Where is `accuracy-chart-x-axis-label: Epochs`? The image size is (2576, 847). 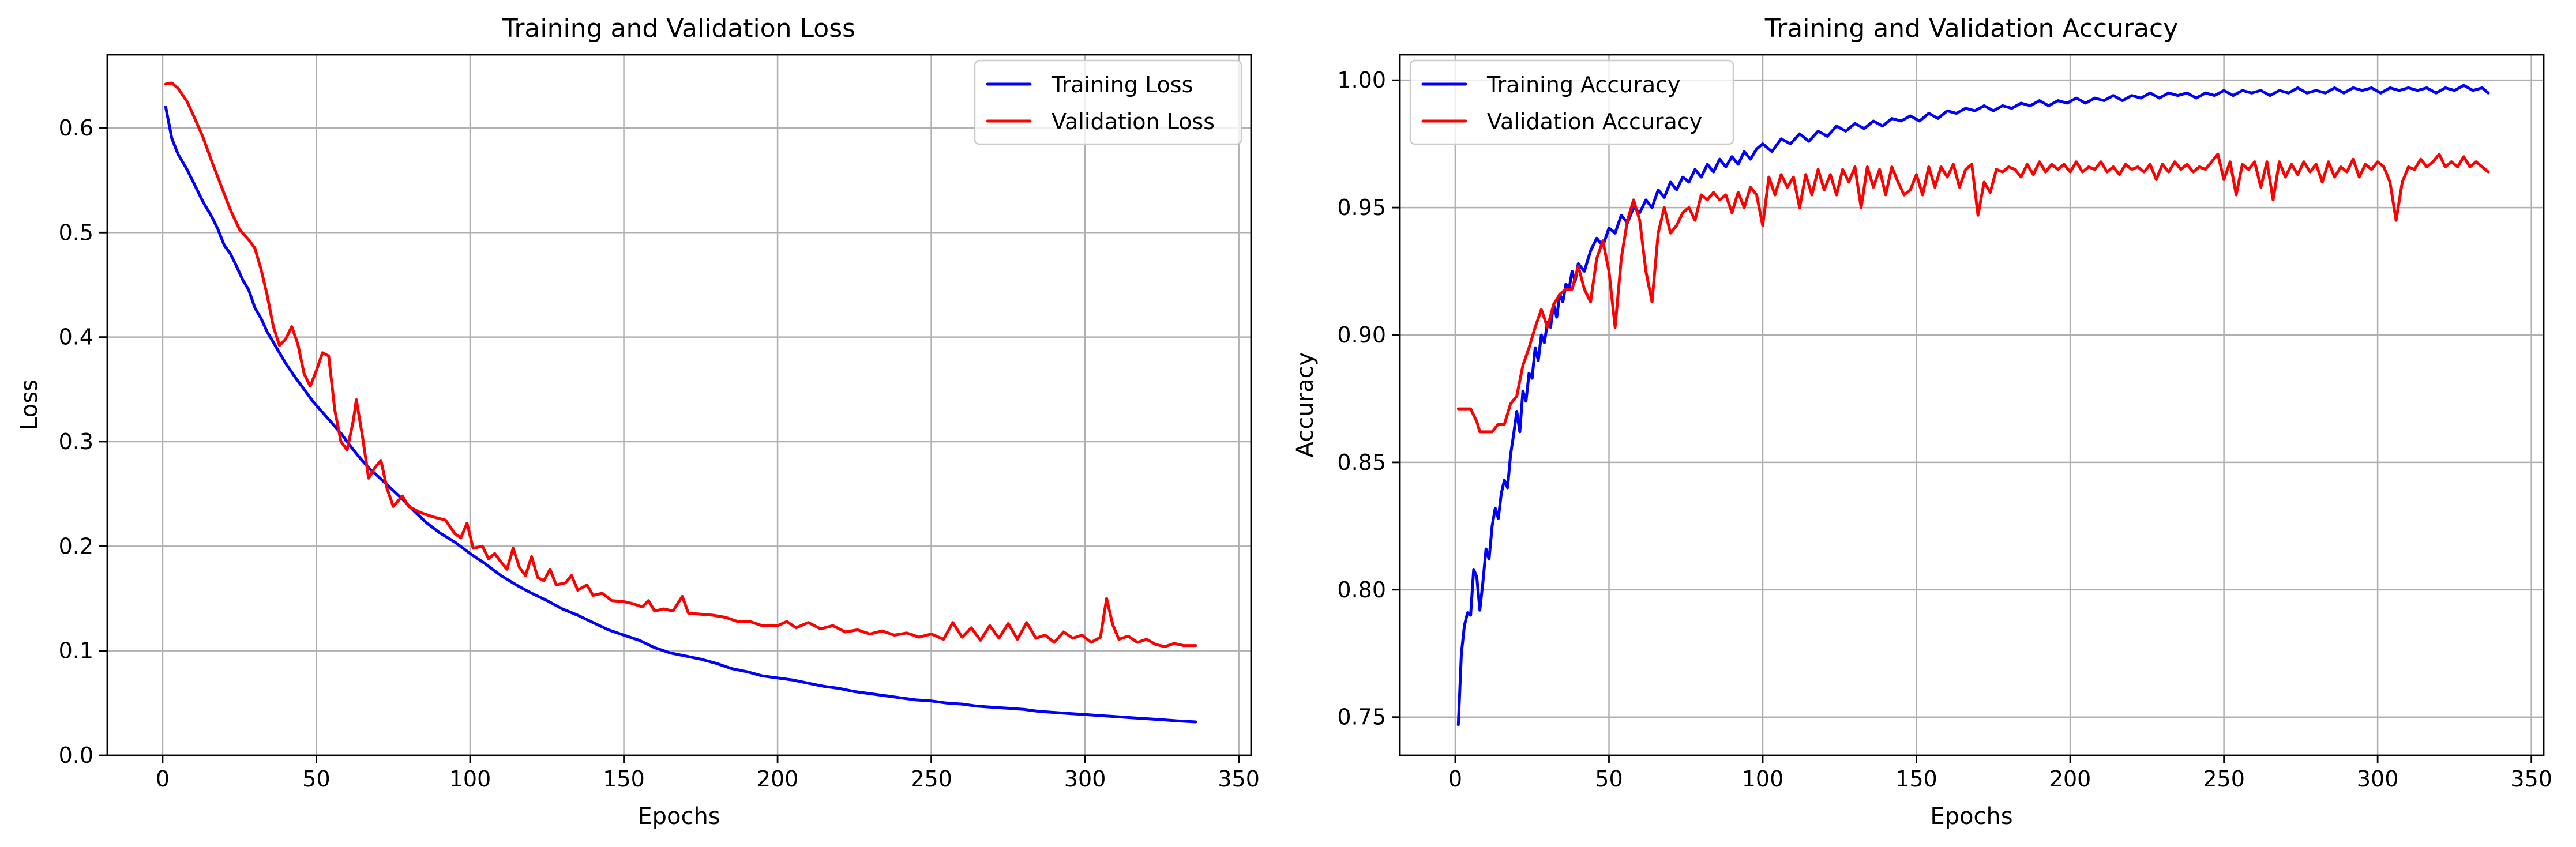 accuracy-chart-x-axis-label: Epochs is located at coordinates (1971, 816).